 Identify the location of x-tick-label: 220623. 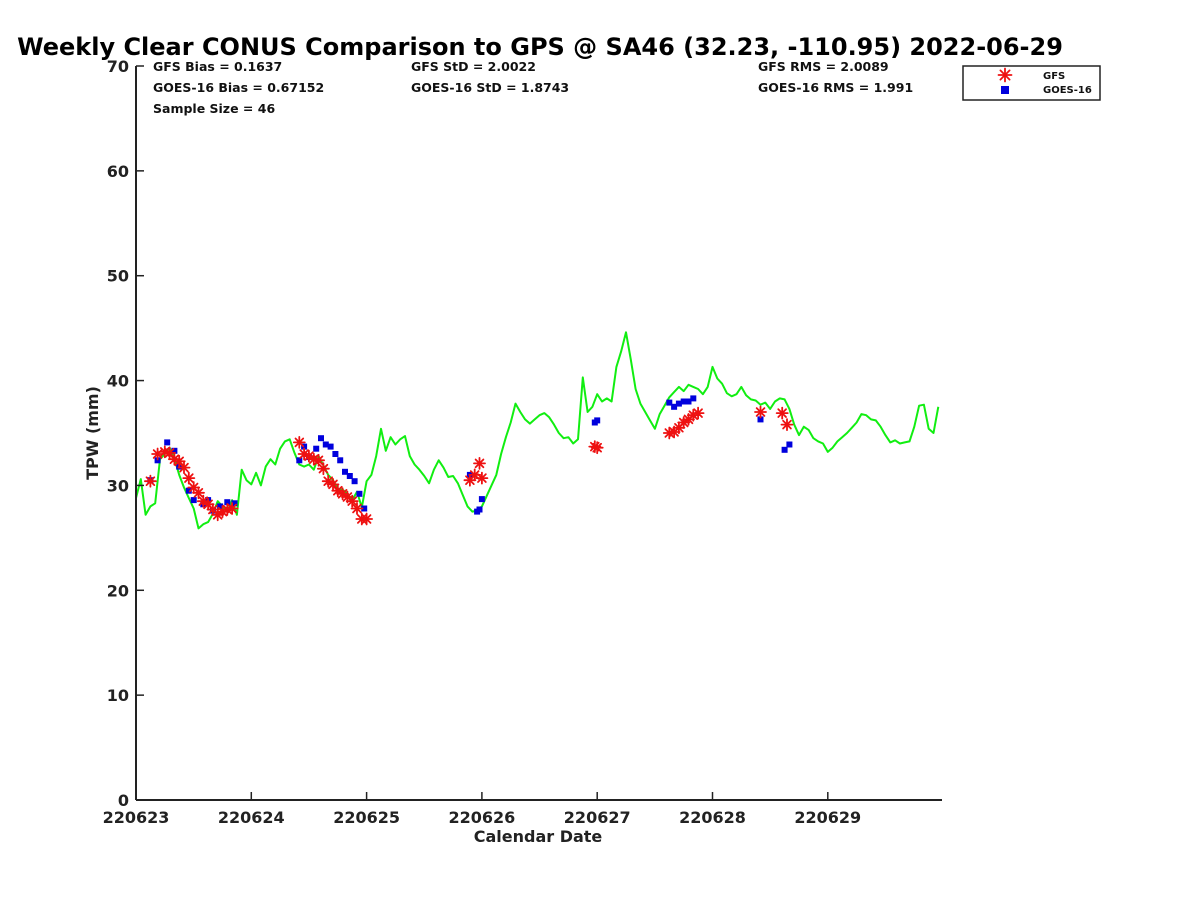
(136, 817).